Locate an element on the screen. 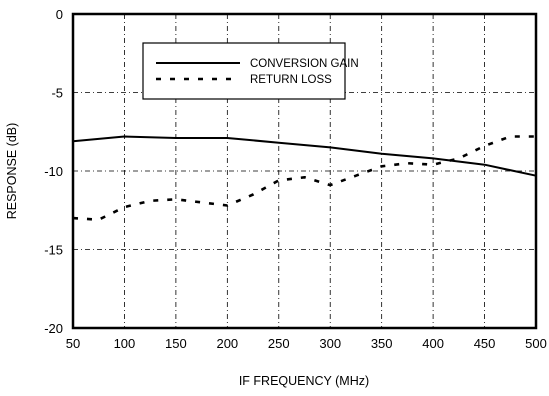 The width and height of the screenshot is (549, 396). x-tick-label-350: 350 is located at coordinates (382, 343).